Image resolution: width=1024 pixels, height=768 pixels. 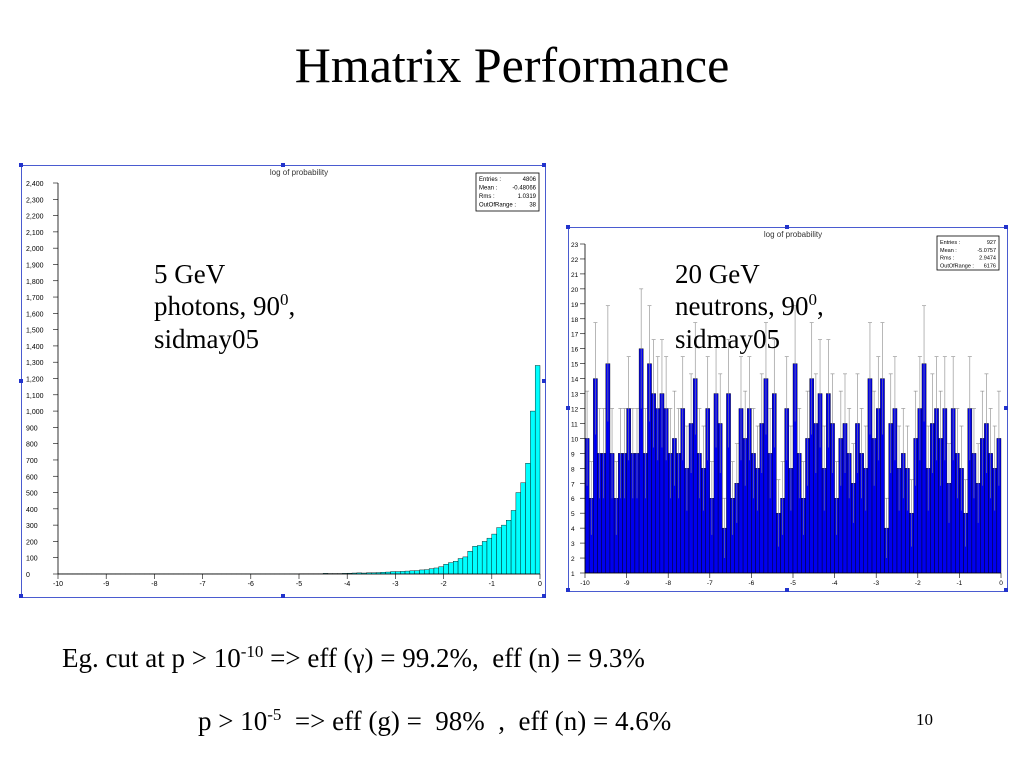 I want to click on chart-2-stat-label: Entries :, so click(x=950, y=243).